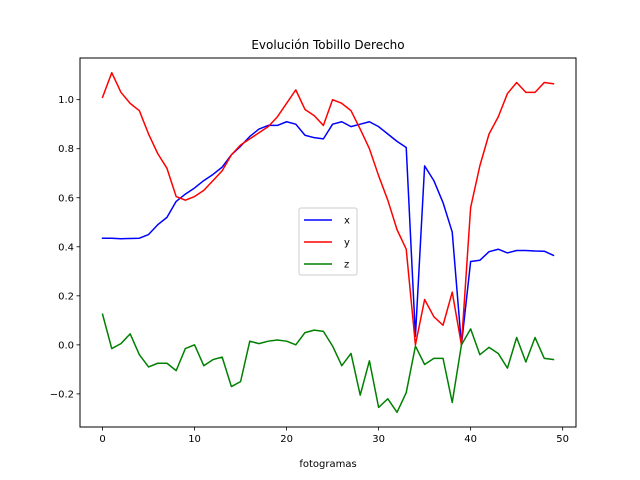 Image resolution: width=640 pixels, height=480 pixels. I want to click on x-tick-label: 10, so click(194, 439).